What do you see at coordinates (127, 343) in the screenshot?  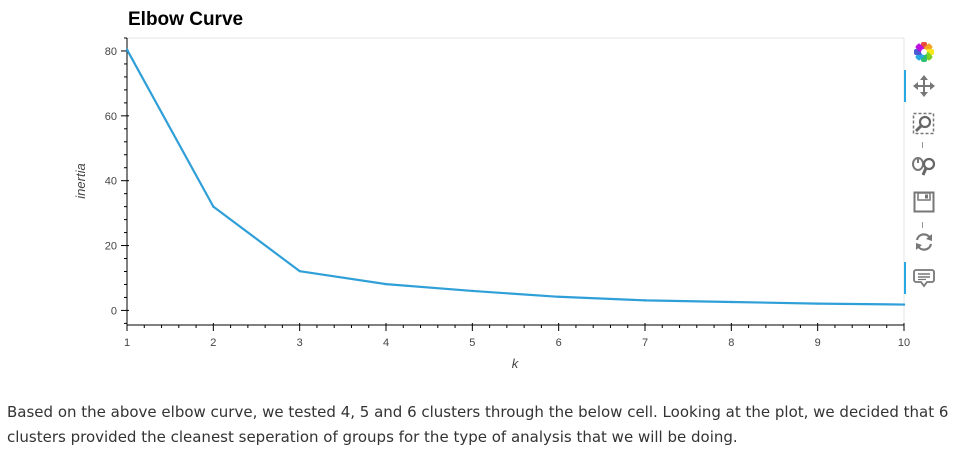 I see `x-tick-label: 1` at bounding box center [127, 343].